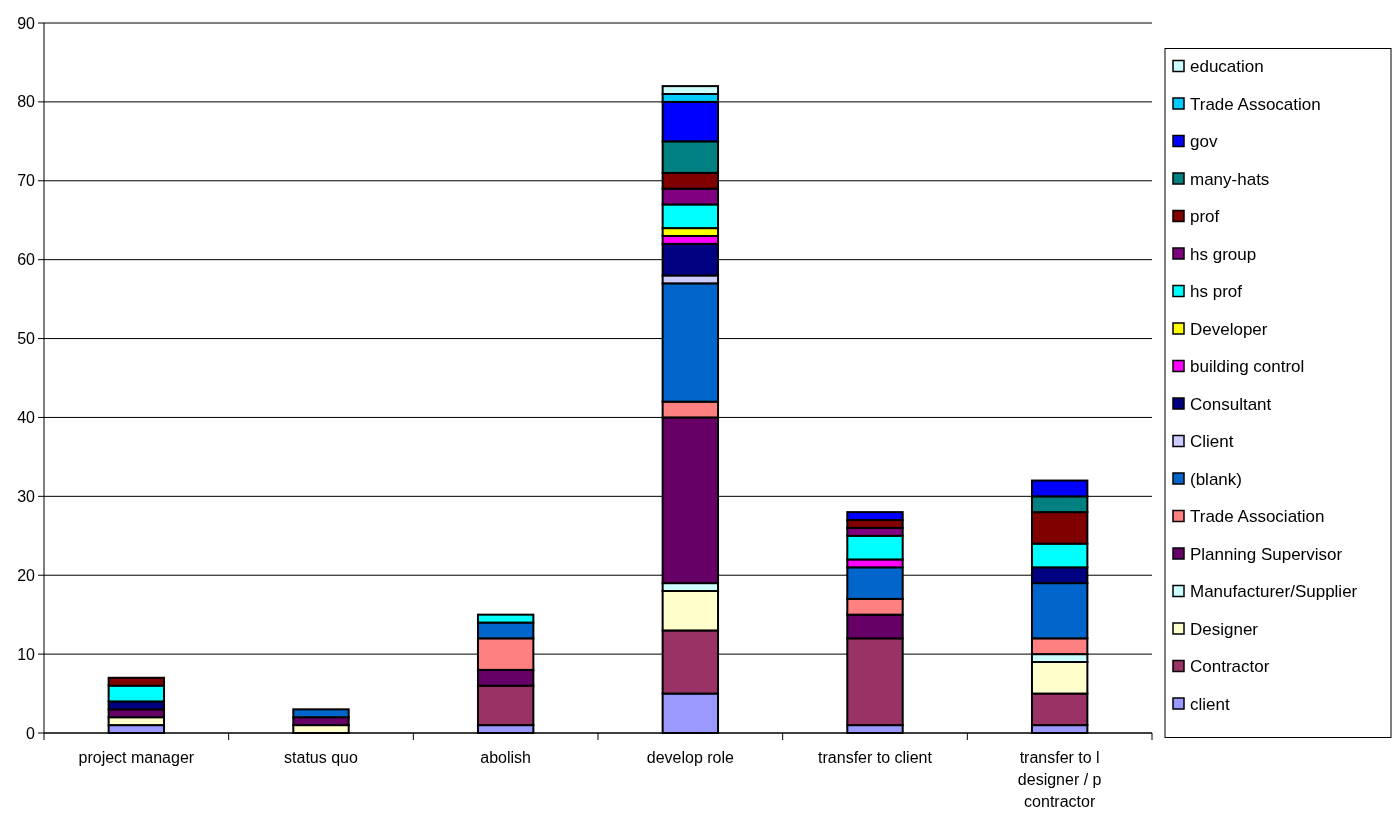 The height and width of the screenshot is (840, 1397). What do you see at coordinates (26, 23) in the screenshot?
I see `y-tick-label: 90` at bounding box center [26, 23].